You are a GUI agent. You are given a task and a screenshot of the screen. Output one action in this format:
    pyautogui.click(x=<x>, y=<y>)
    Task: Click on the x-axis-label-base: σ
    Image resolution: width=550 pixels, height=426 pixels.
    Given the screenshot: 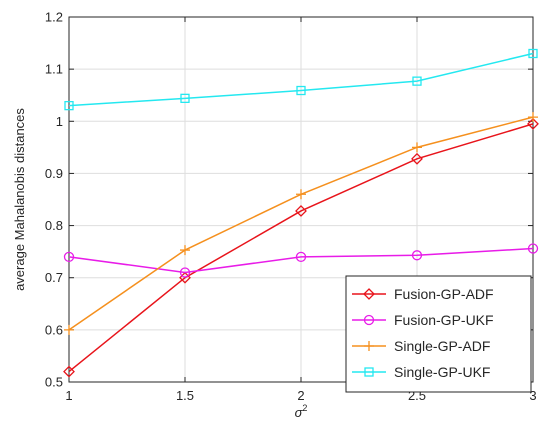 What is the action you would take?
    pyautogui.click(x=299, y=412)
    